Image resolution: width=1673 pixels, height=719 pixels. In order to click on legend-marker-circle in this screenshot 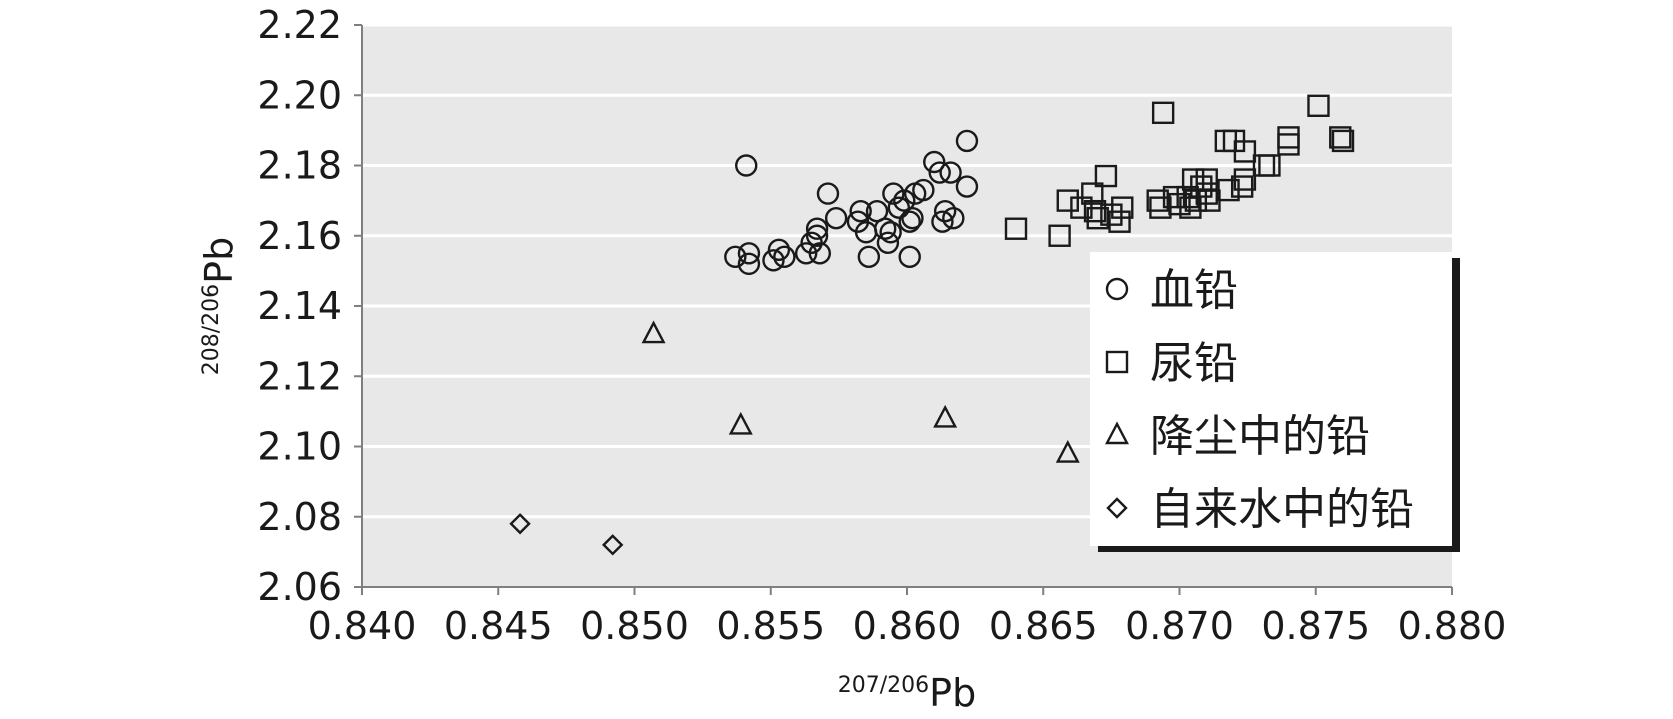, I will do `click(1117, 289)`.